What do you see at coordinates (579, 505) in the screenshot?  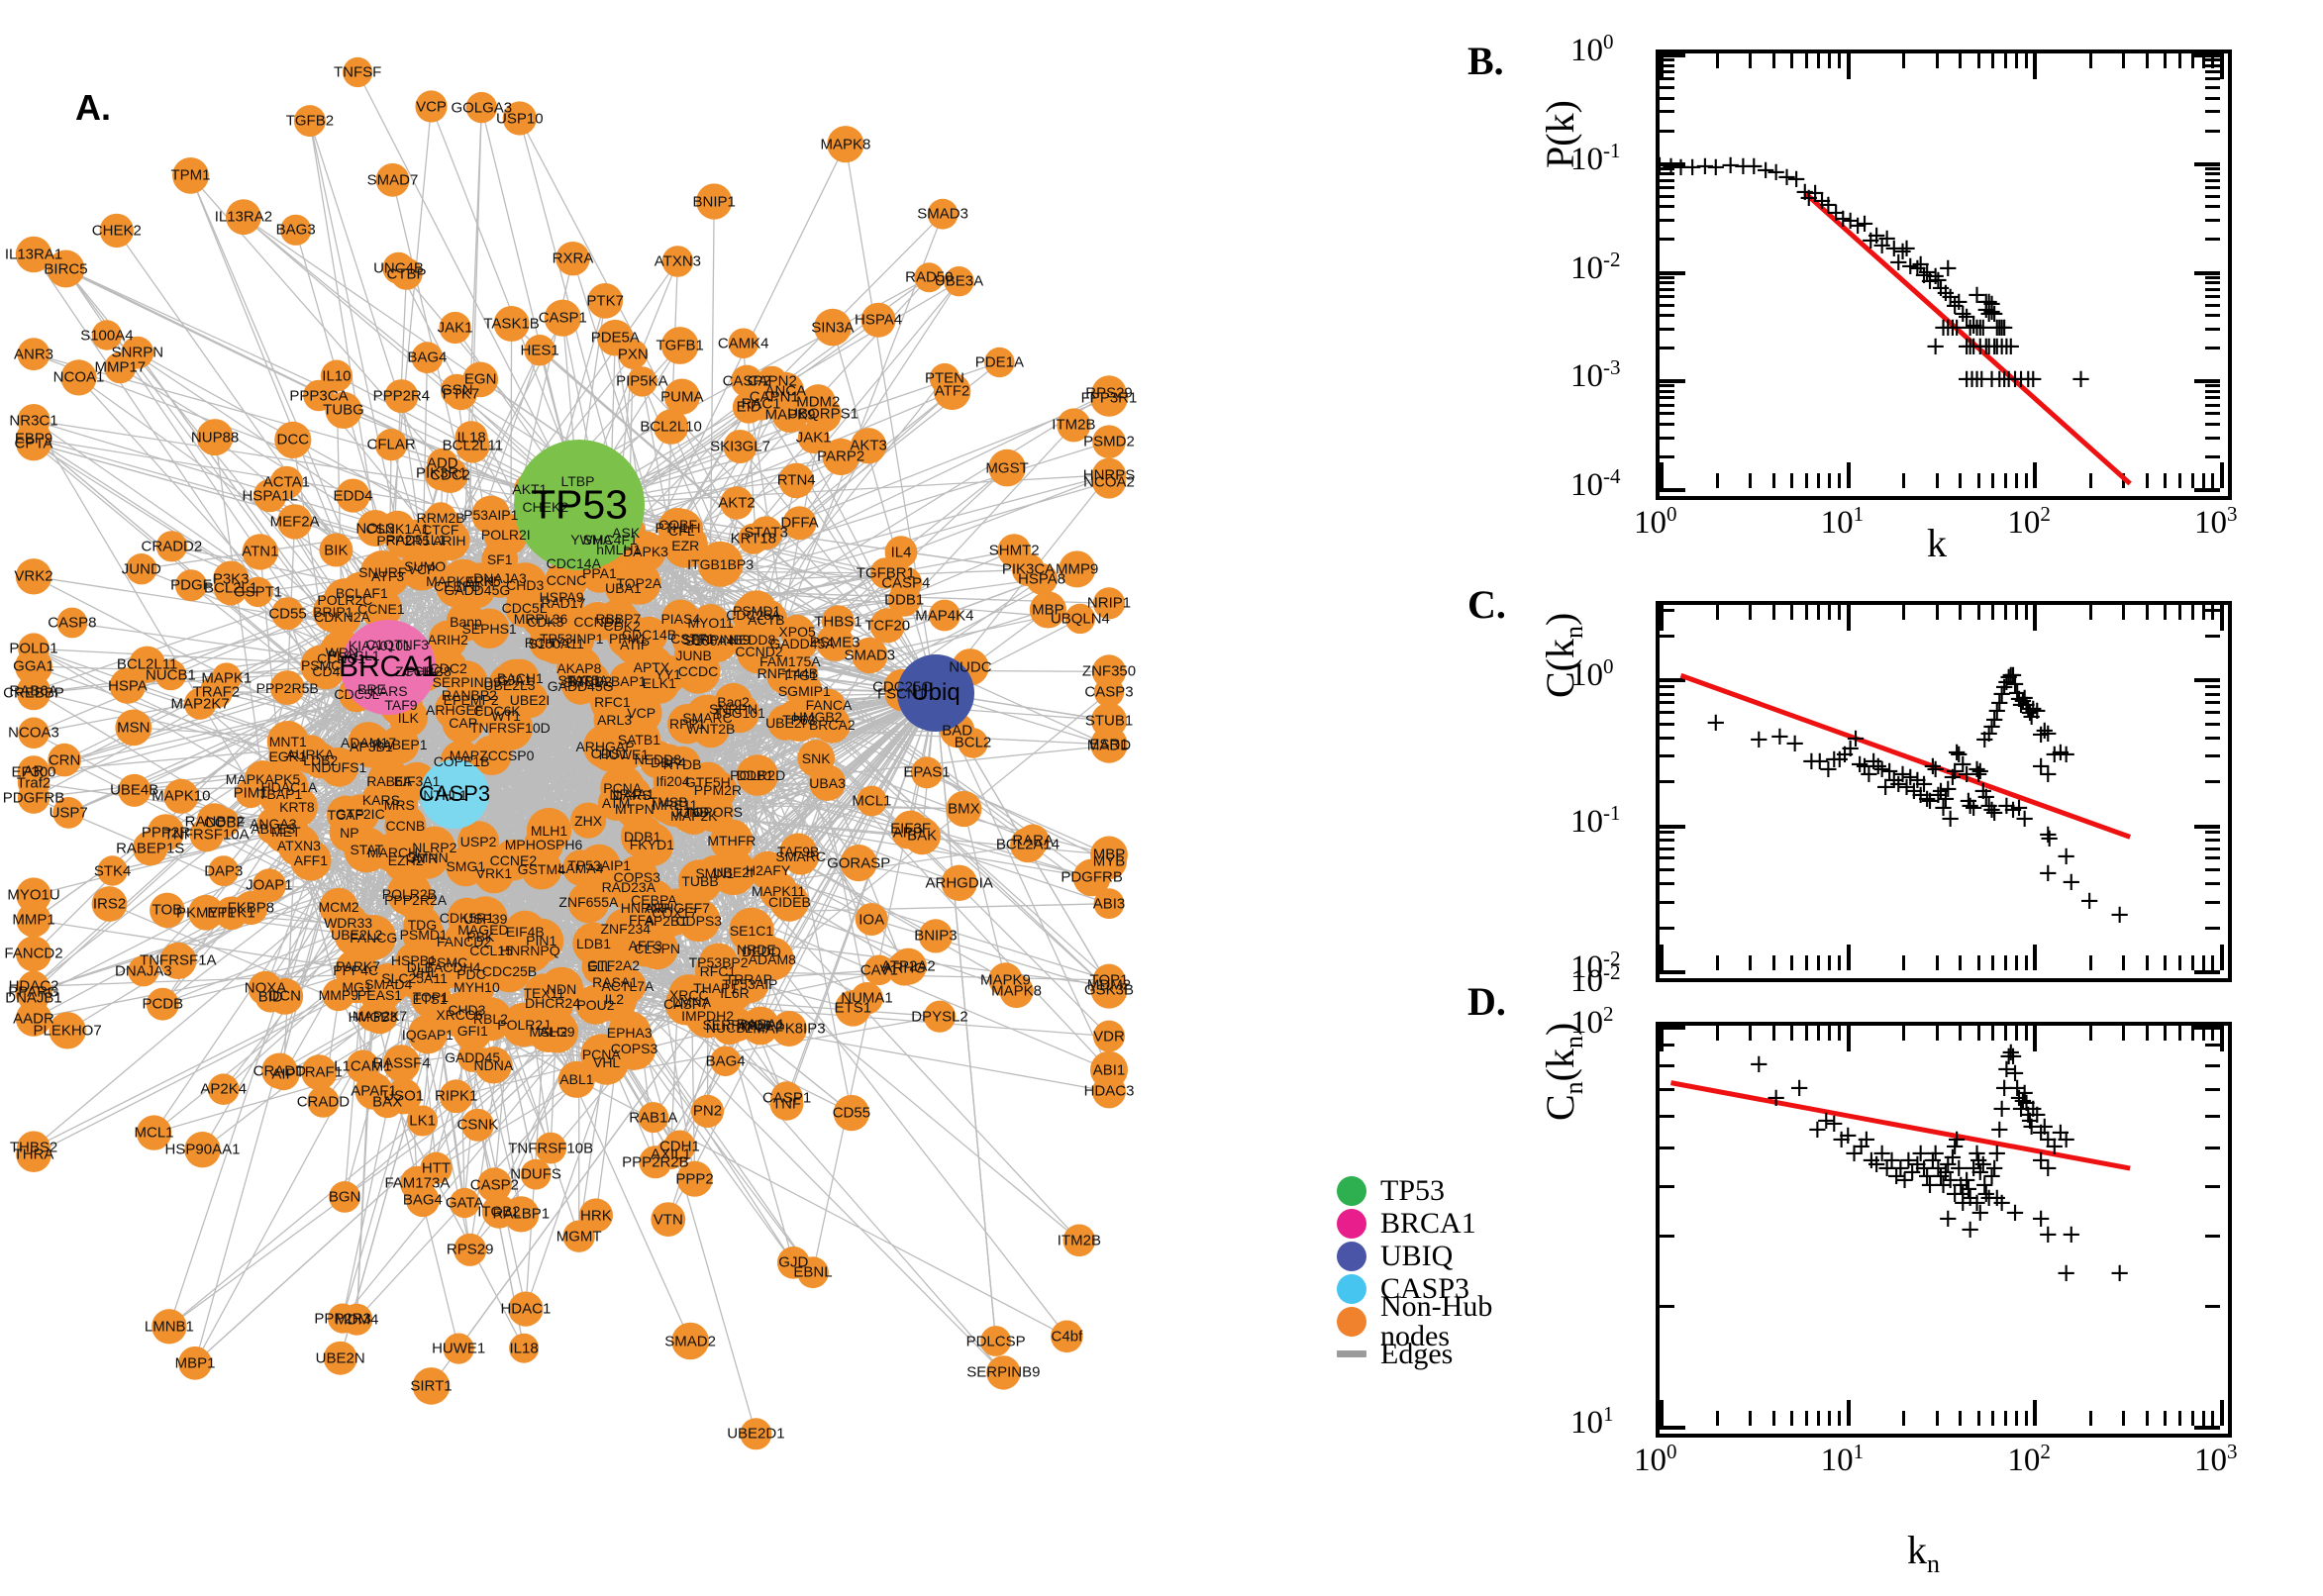 I see `hub-node-tp53` at bounding box center [579, 505].